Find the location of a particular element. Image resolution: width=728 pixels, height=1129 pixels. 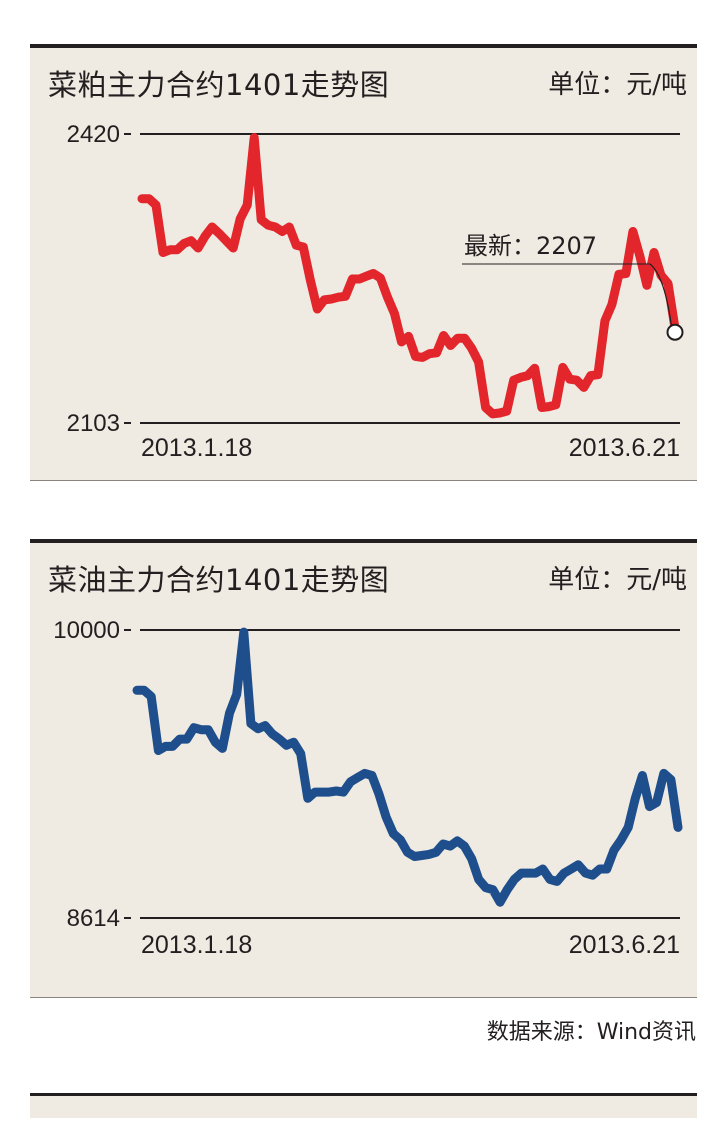

chart-title: 菜粕主力合约1401走势图 is located at coordinates (219, 85).